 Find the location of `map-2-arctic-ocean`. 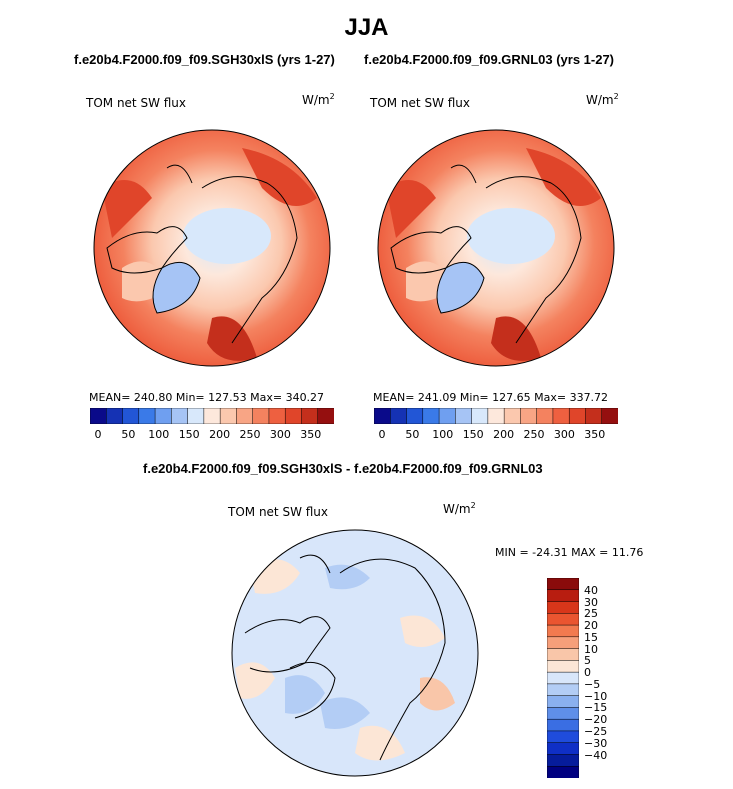

map-2-arctic-ocean is located at coordinates (511, 236).